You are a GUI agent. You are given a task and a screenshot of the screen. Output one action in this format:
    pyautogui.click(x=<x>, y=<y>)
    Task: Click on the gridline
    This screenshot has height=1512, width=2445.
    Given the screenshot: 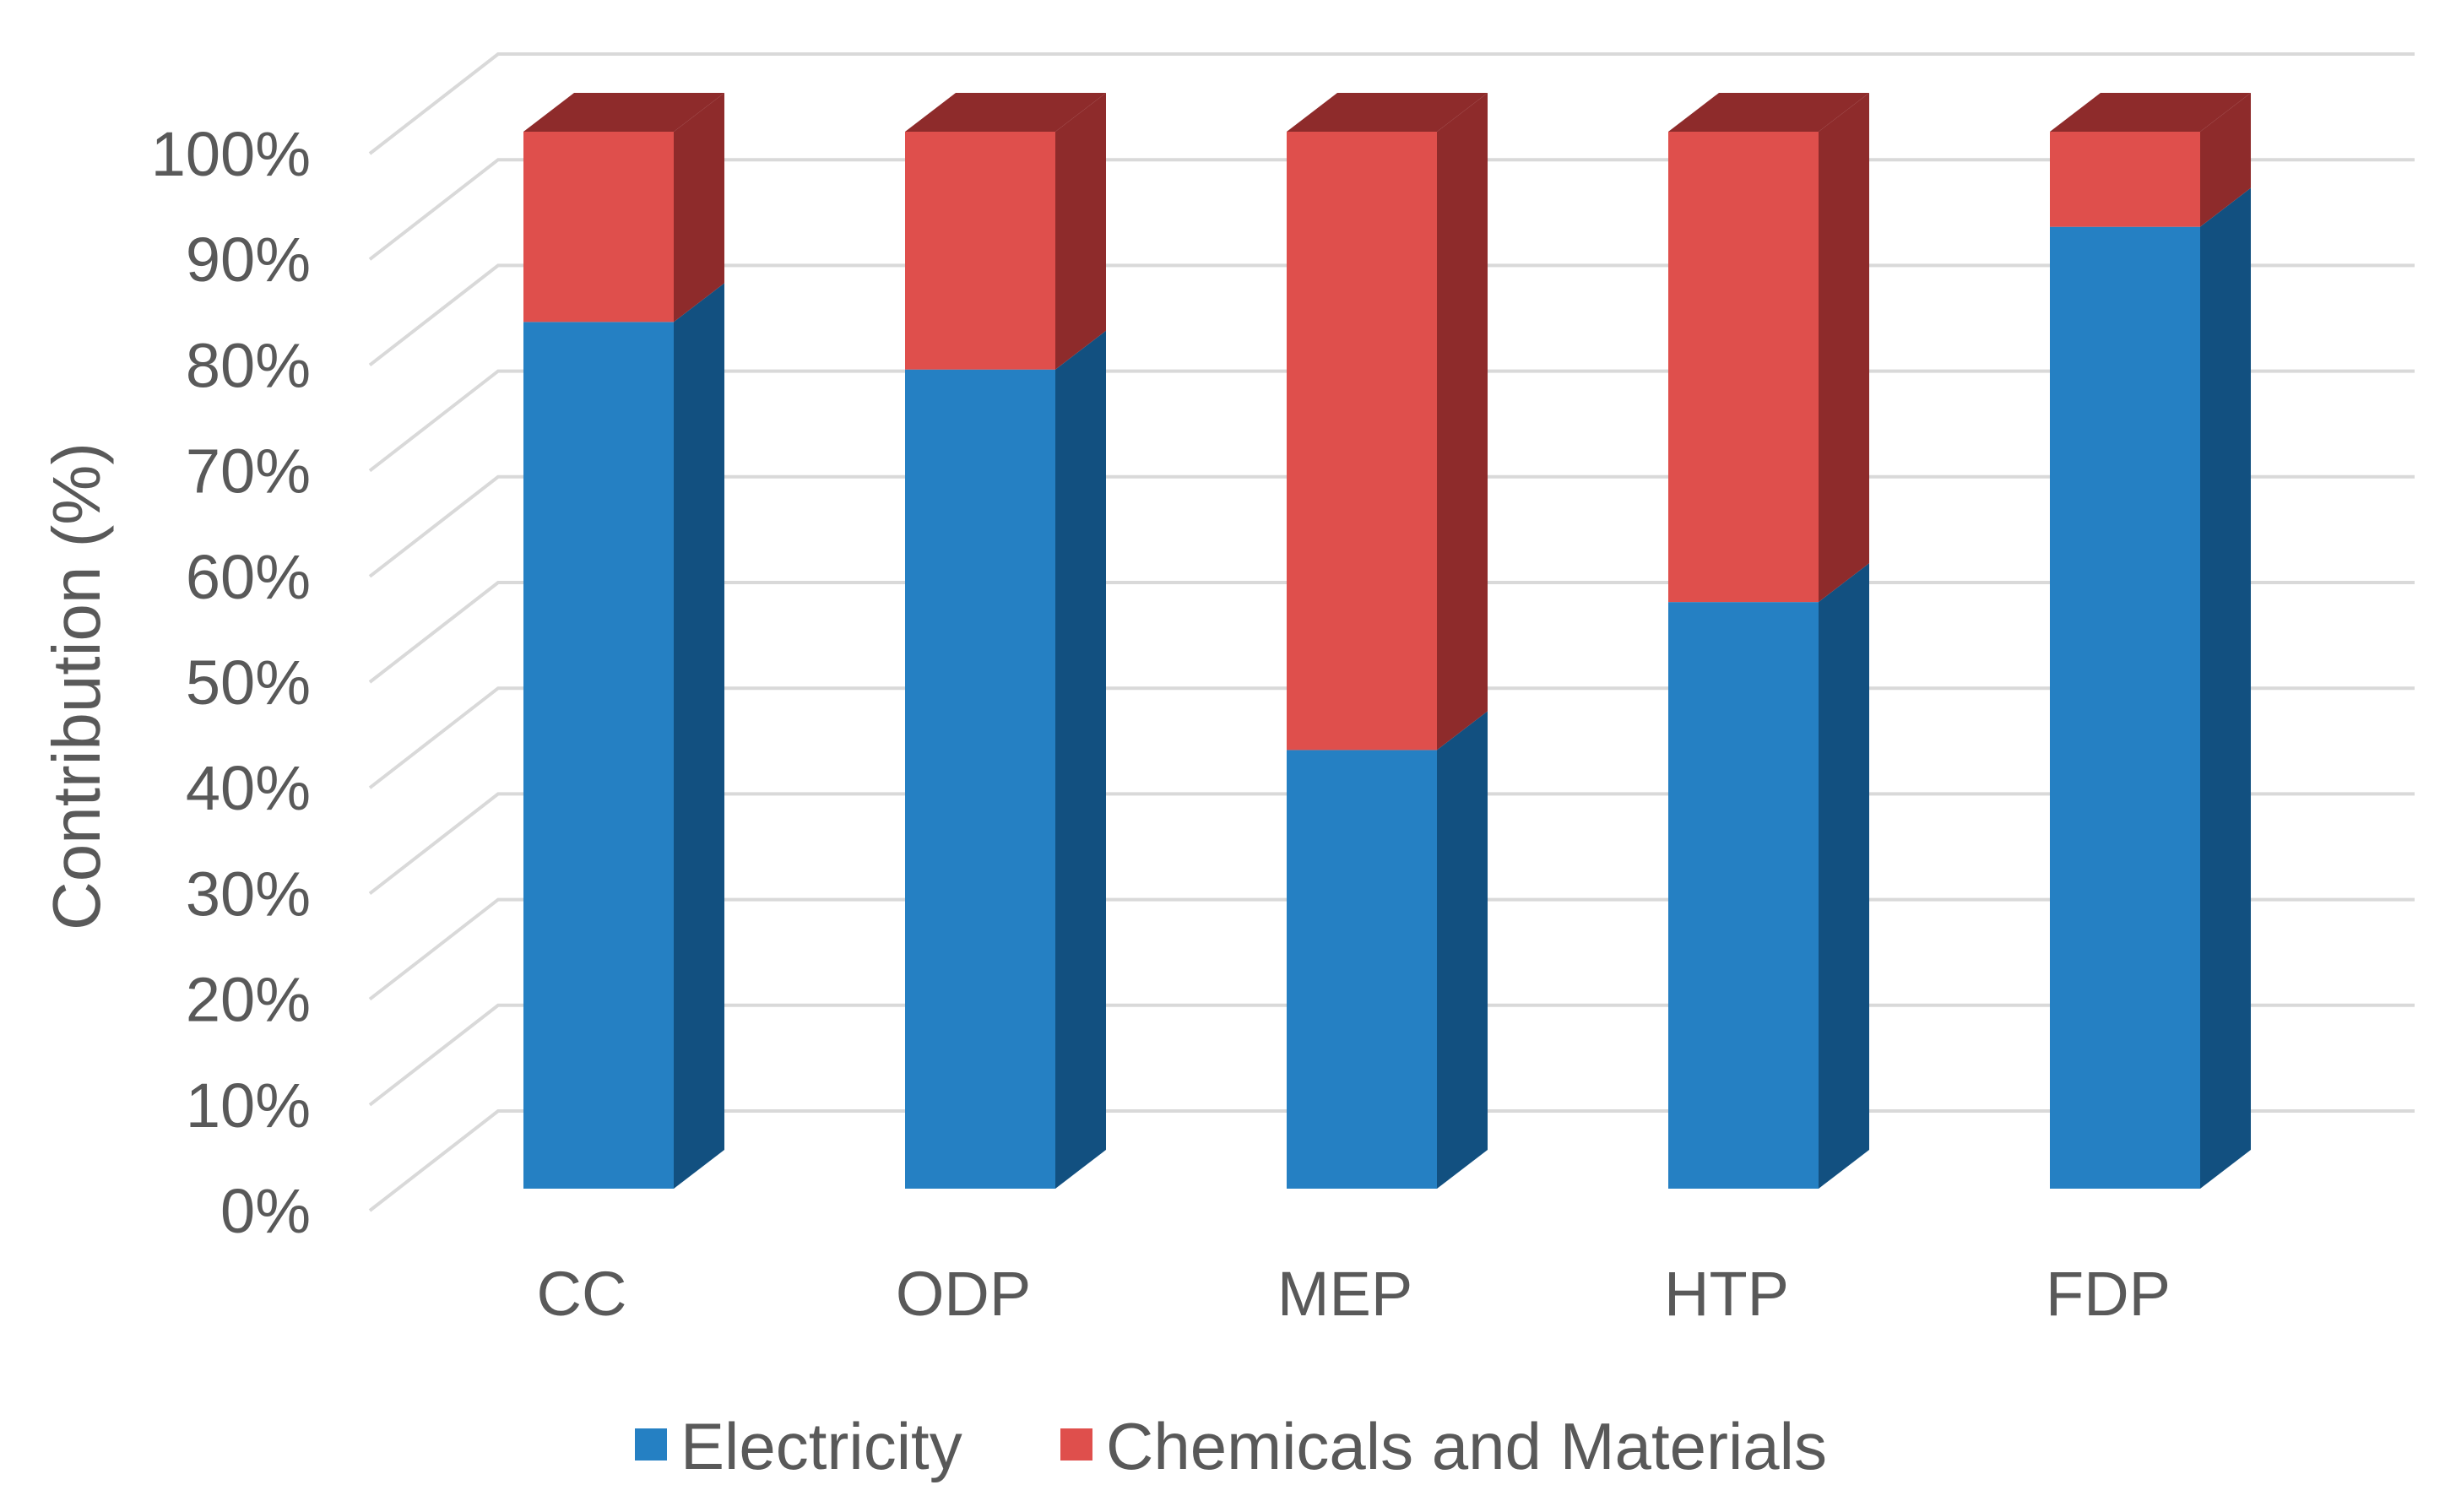 What is the action you would take?
    pyautogui.click(x=1391, y=103)
    